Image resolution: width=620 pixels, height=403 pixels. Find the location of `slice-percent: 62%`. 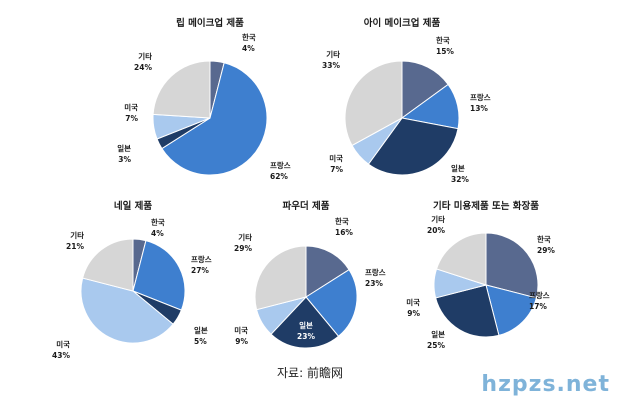

slice-percent: 62% is located at coordinates (279, 176).